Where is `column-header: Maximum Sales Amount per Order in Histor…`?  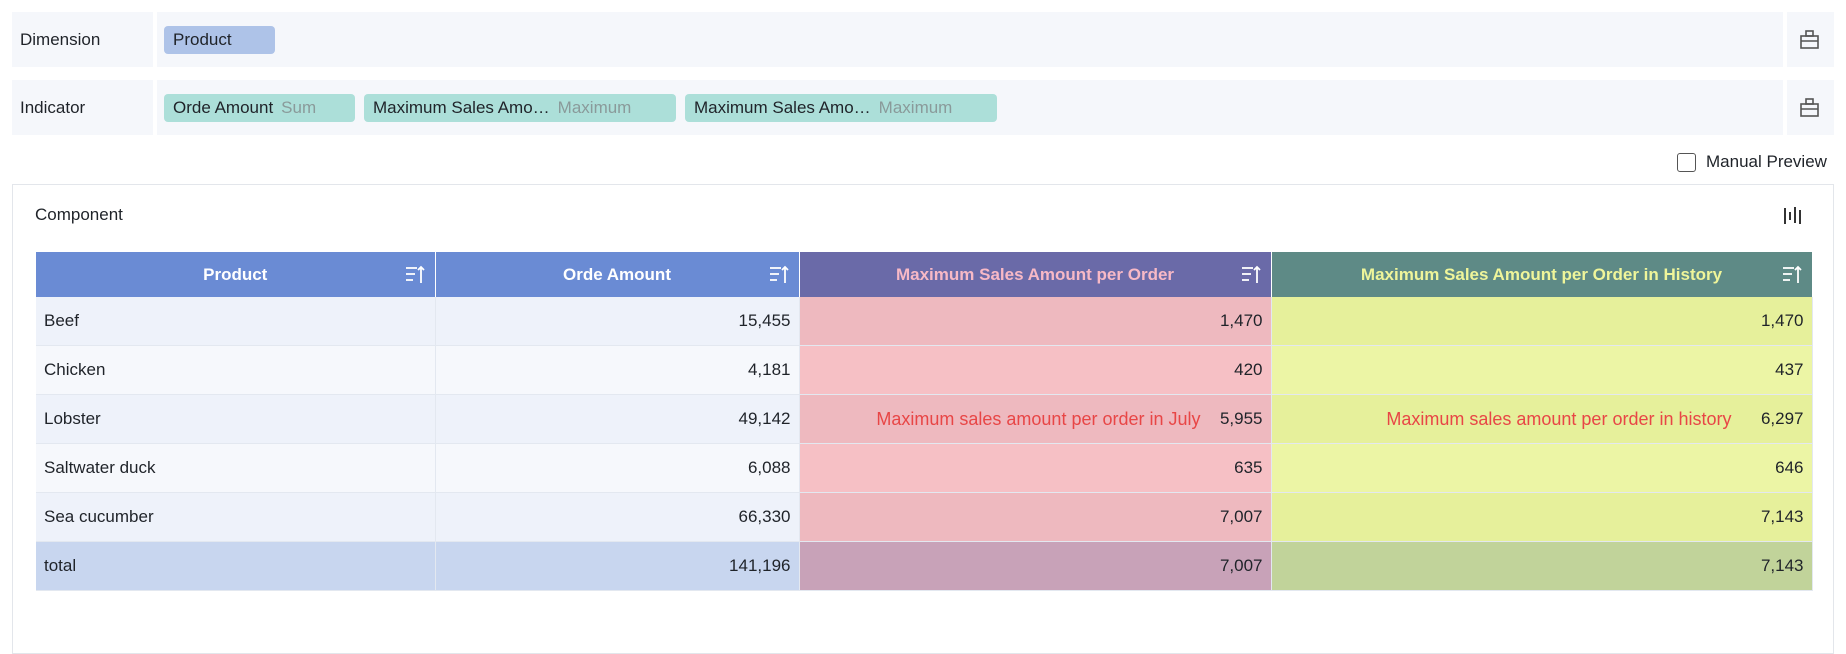
column-header: Maximum Sales Amount per Order in Histor… is located at coordinates (1542, 274).